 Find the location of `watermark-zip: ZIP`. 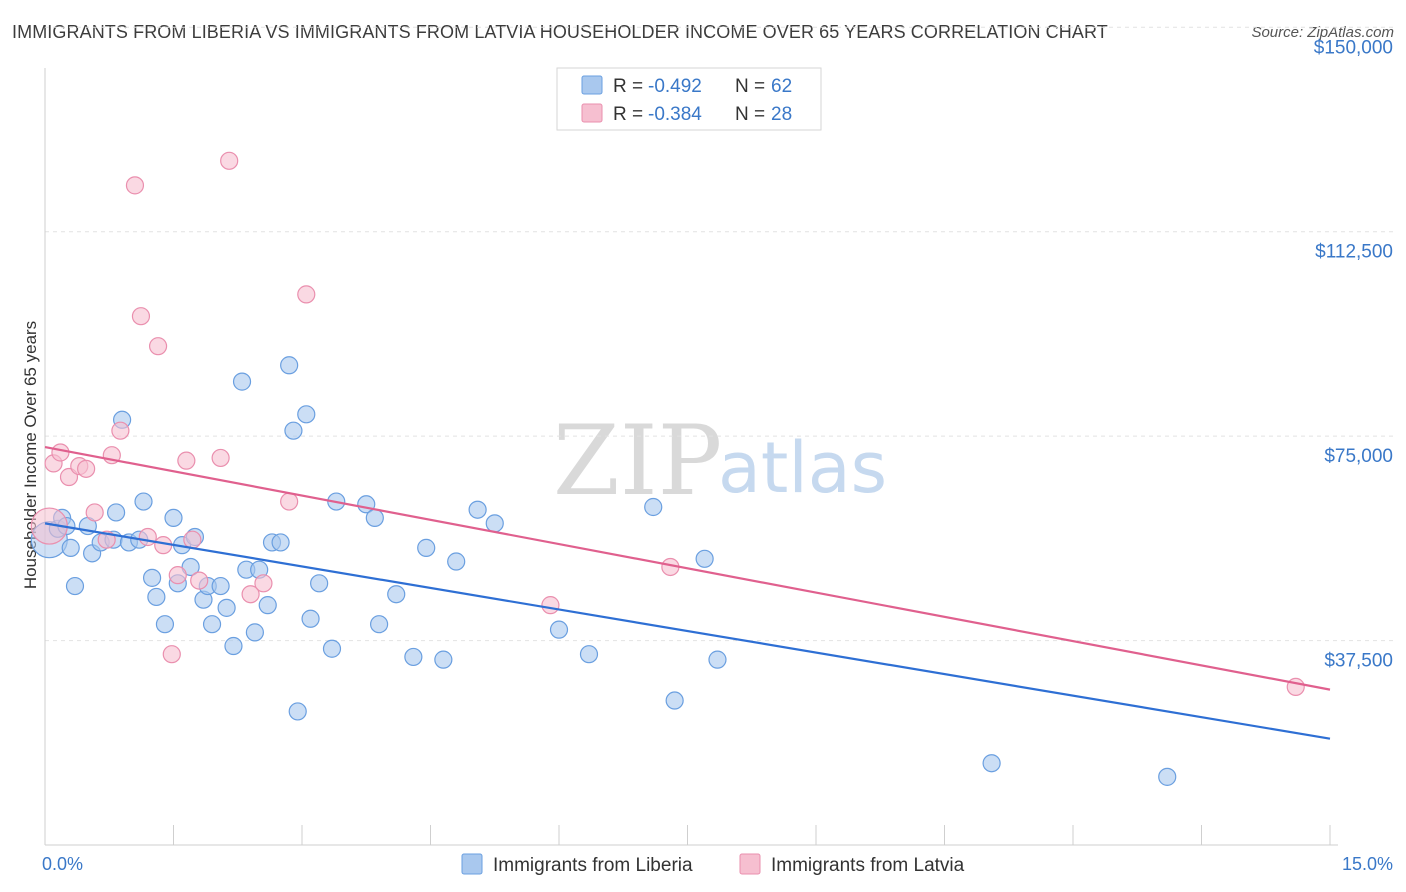

watermark-zip: ZIP is located at coordinates (637, 461).